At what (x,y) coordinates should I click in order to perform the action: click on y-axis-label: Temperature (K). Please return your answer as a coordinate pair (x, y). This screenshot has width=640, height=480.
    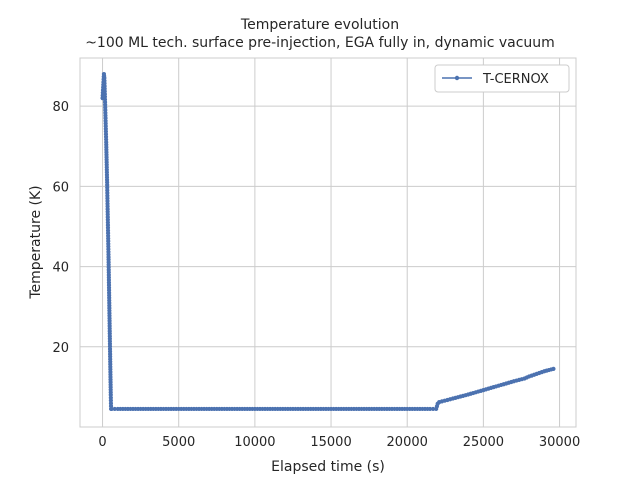
    Looking at the image, I should click on (36, 242).